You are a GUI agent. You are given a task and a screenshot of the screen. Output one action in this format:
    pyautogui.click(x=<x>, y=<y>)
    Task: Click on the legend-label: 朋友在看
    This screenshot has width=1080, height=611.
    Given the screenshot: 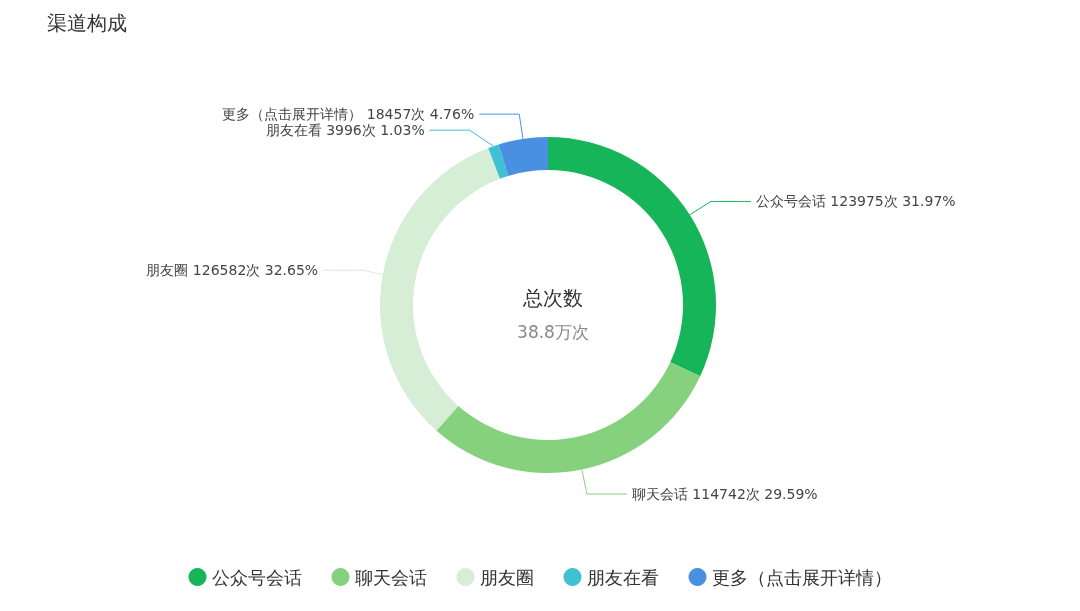 What is the action you would take?
    pyautogui.click(x=622, y=577)
    